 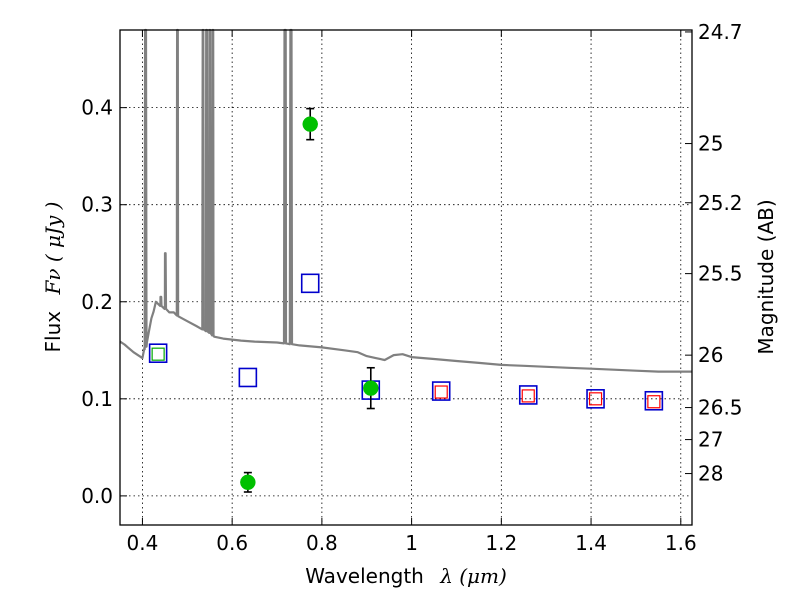 What do you see at coordinates (97, 302) in the screenshot?
I see `y-tick-label: 0.2` at bounding box center [97, 302].